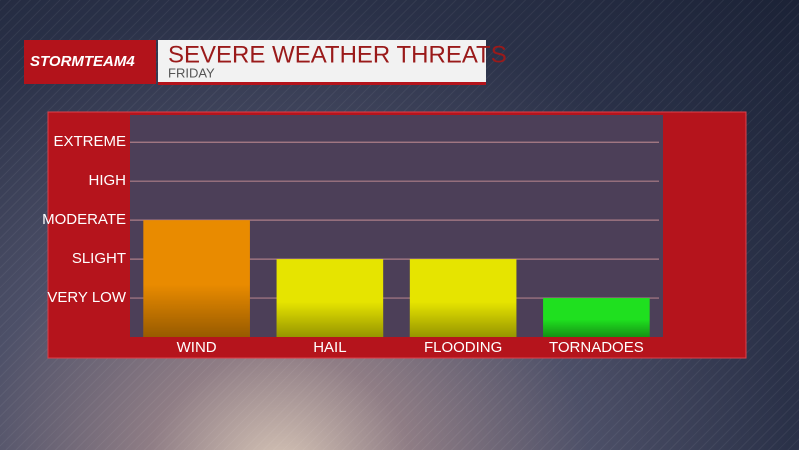 This screenshot has height=450, width=799. I want to click on brand: STORMTEAM4, so click(82, 61).